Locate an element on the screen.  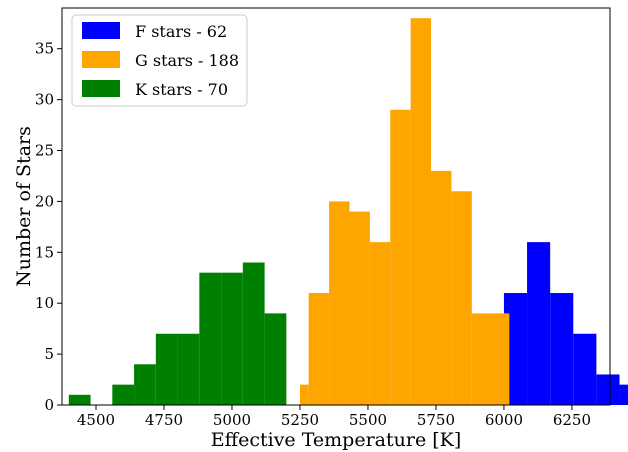
x-tick-label: 6000 is located at coordinates (504, 420).